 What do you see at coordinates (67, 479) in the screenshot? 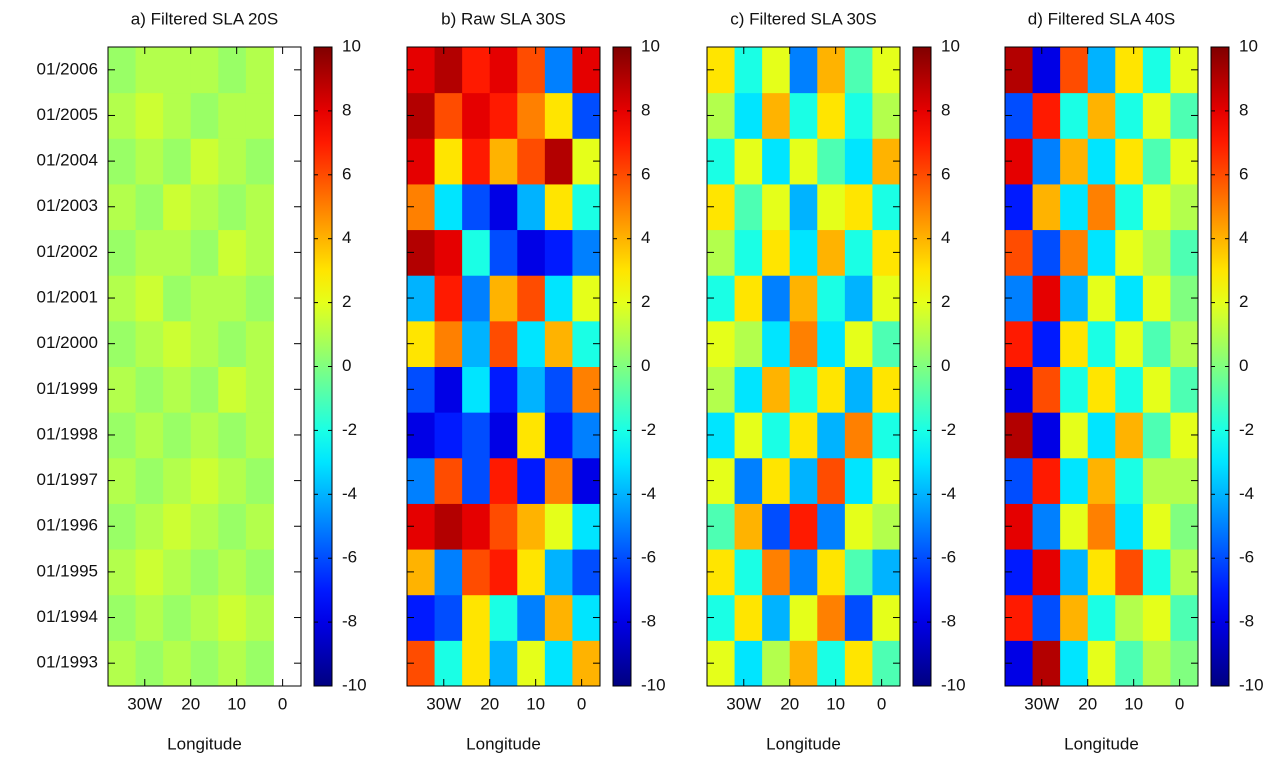
I see `y-tick-label: 01/1997` at bounding box center [67, 479].